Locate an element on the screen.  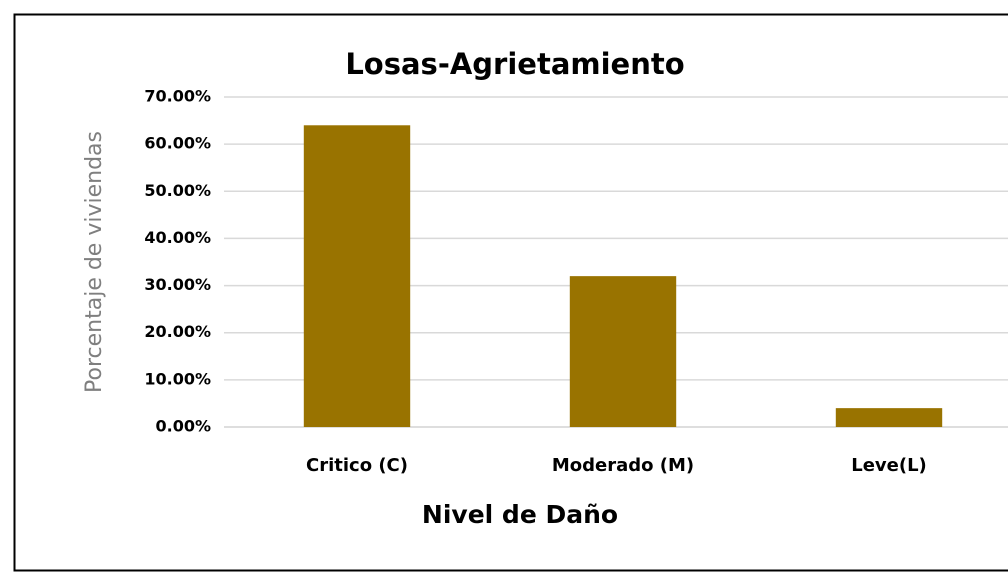
chart-title: Losas-Agrietamiento is located at coordinates (514, 64).